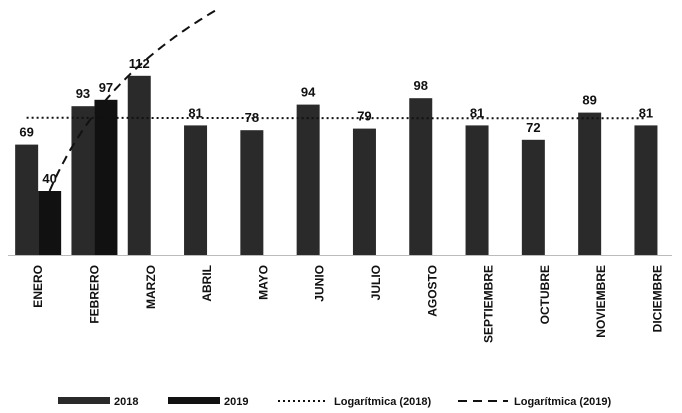  Describe the element at coordinates (601, 301) in the screenshot. I see `x-tick-label: NOVIEMBRE` at that location.